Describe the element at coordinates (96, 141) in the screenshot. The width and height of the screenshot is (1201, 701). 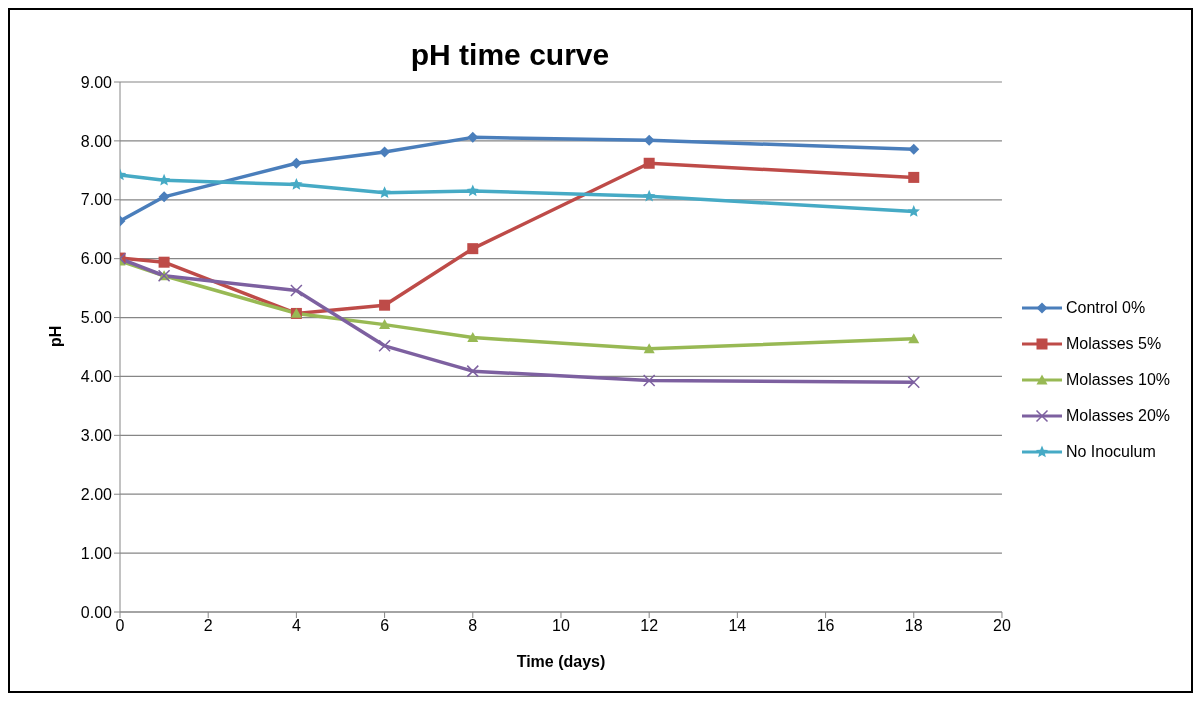
I see `y-tick-label: 8.00` at that location.